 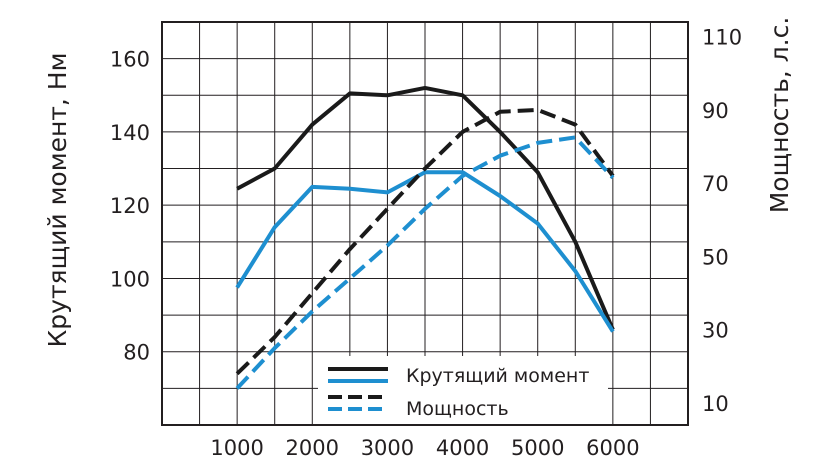 What do you see at coordinates (715, 184) in the screenshot?
I see `right-tick-label: 70` at bounding box center [715, 184].